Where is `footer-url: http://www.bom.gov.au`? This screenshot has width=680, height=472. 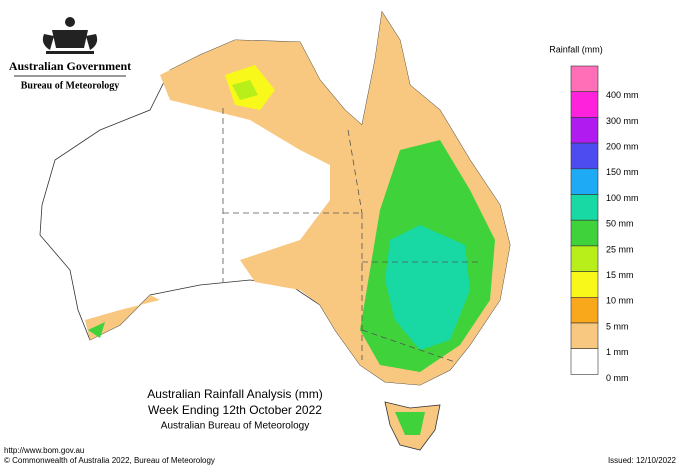
footer-url: http://www.bom.gov.au is located at coordinates (44, 450).